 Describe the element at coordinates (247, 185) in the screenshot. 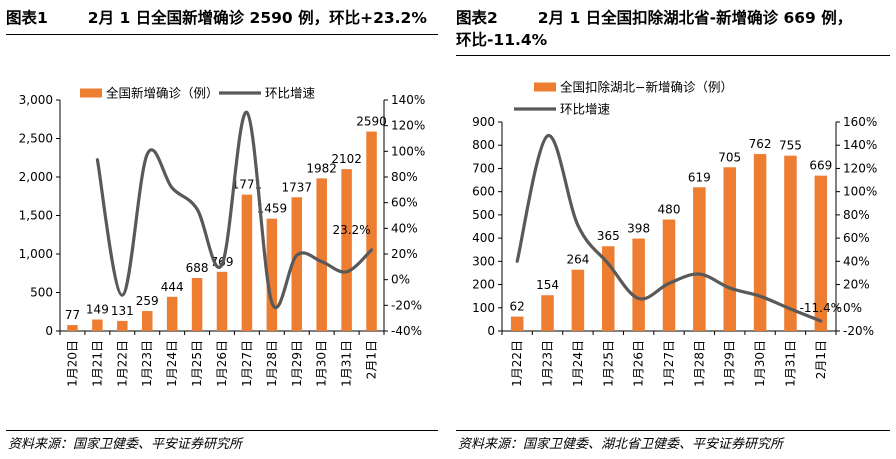

I see `bar-value-label: 1771` at that location.